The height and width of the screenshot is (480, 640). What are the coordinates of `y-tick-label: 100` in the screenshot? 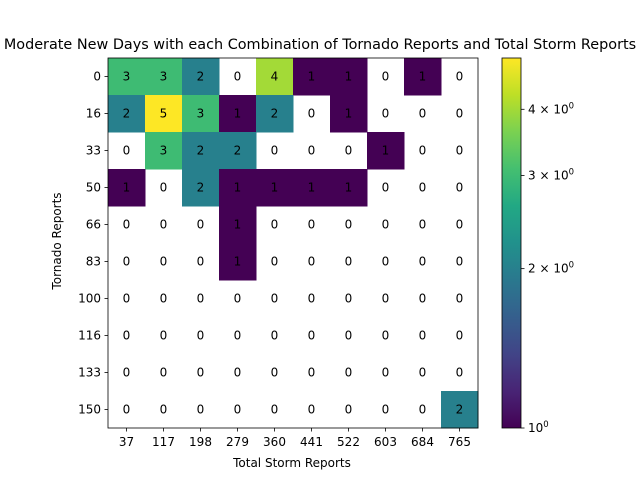 It's located at (89, 299).